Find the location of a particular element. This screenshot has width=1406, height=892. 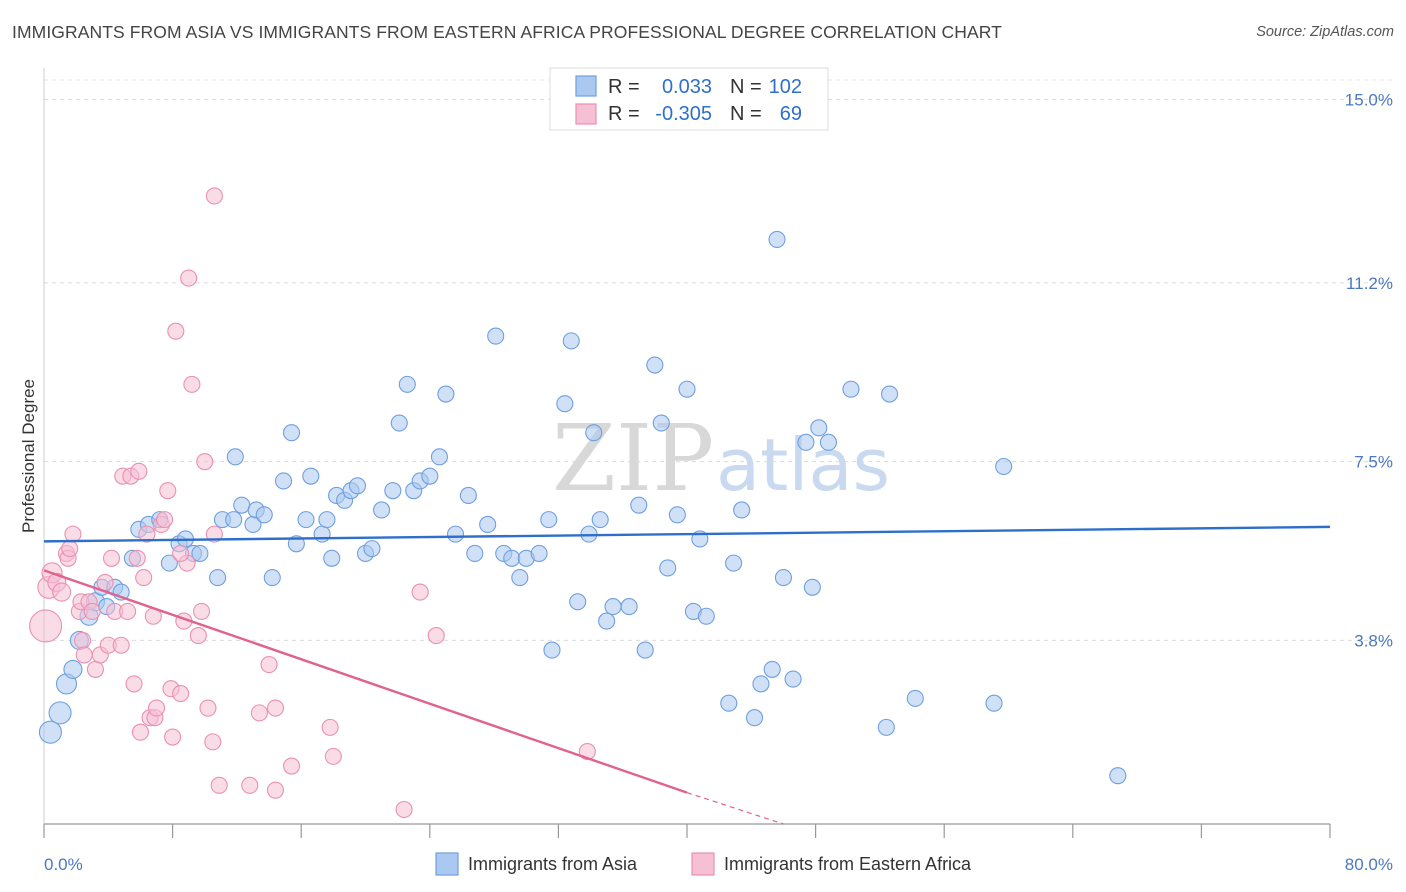

legend-swatch-eastern-africa is located at coordinates (586, 114).